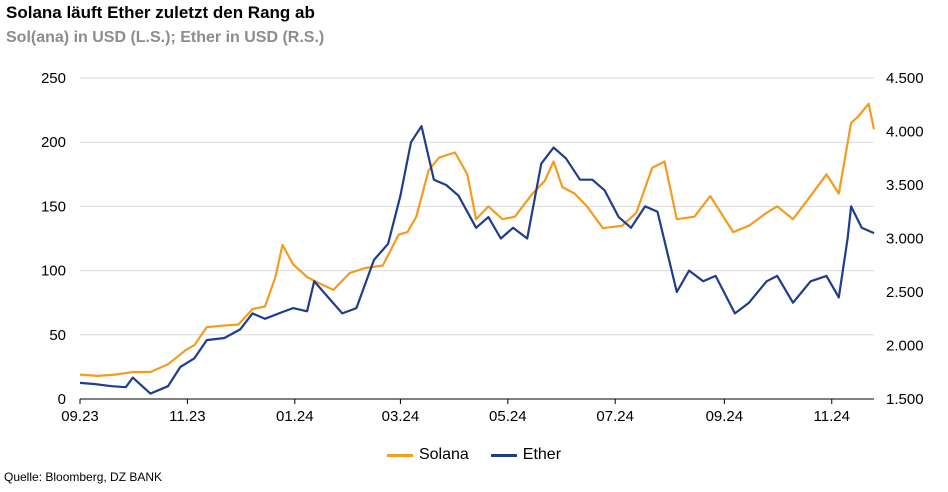 This screenshot has height=492, width=948. What do you see at coordinates (615, 416) in the screenshot?
I see `x-tick-label-5: 07.24` at bounding box center [615, 416].